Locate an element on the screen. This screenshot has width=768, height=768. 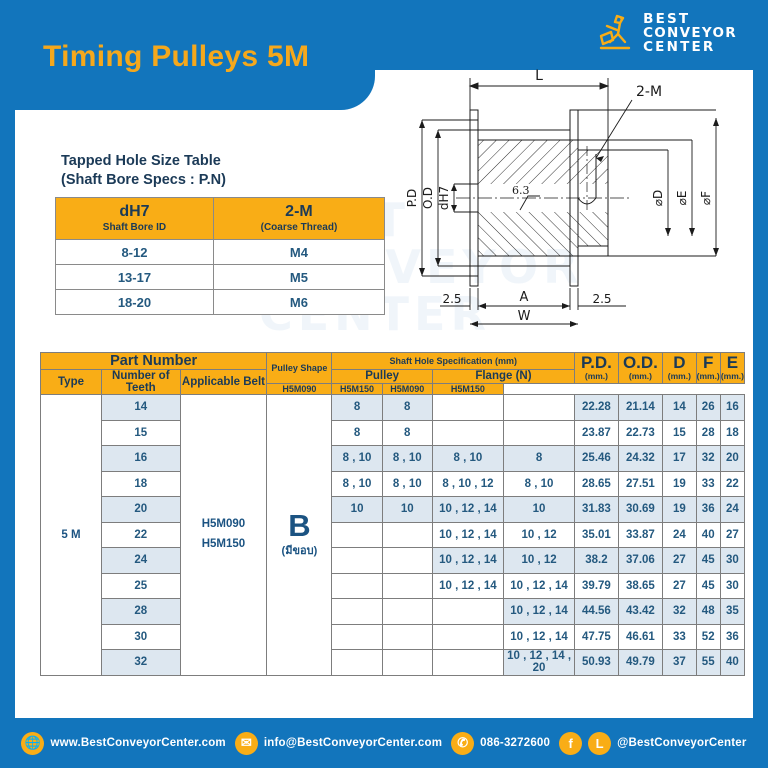
cell-f: 45 is located at coordinates (708, 560).